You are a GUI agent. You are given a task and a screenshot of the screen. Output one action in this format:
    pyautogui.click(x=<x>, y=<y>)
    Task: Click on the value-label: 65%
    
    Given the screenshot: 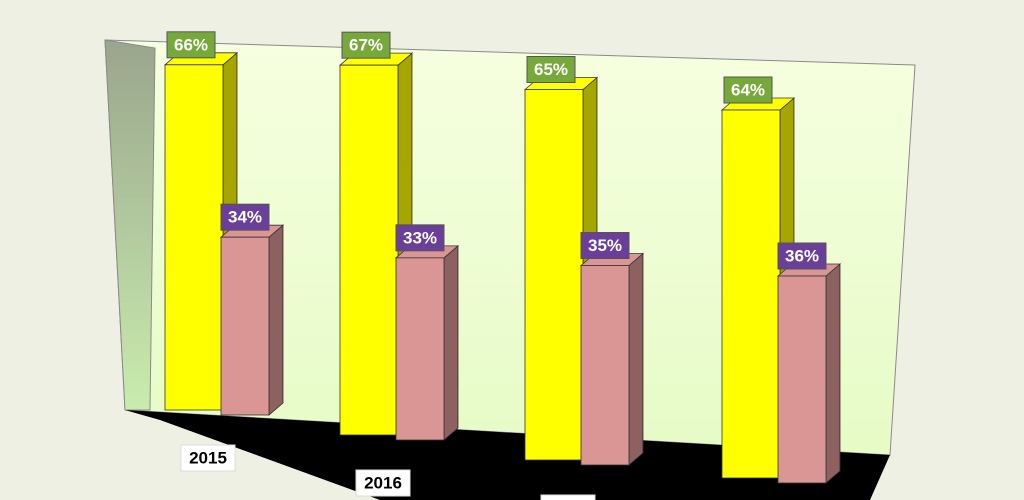 What is the action you would take?
    pyautogui.click(x=551, y=69)
    